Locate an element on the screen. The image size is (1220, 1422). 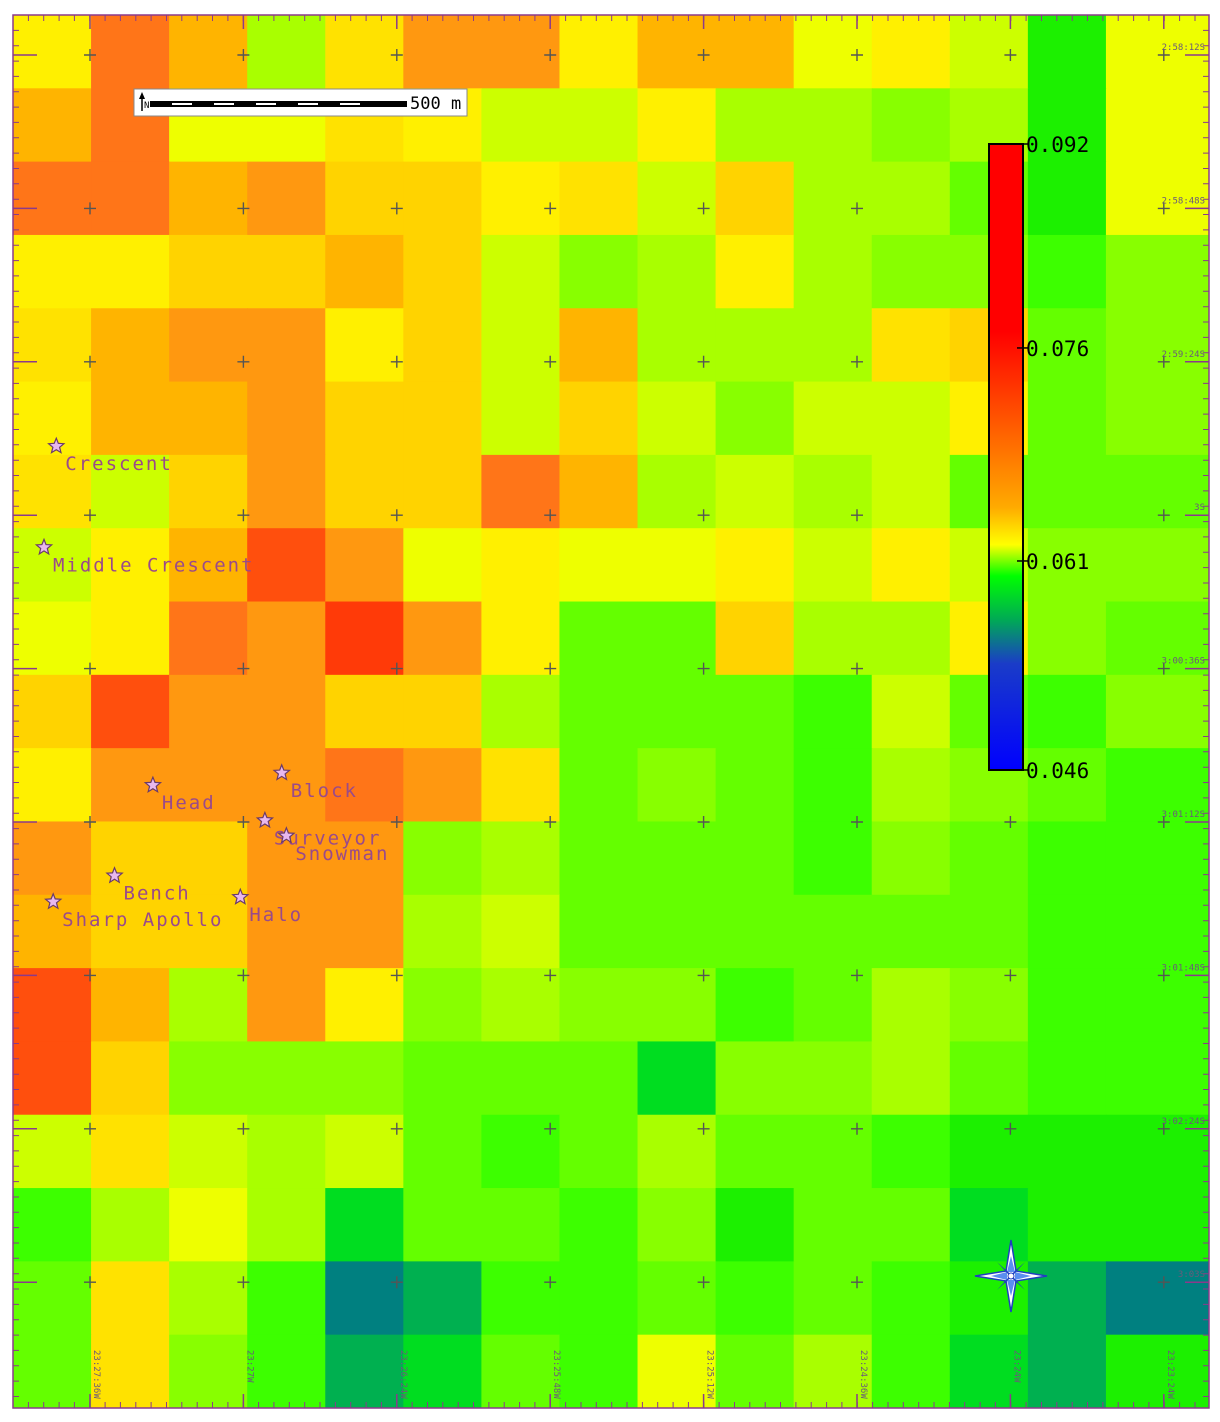
feature-crescent: Crescent is located at coordinates (110, 455).